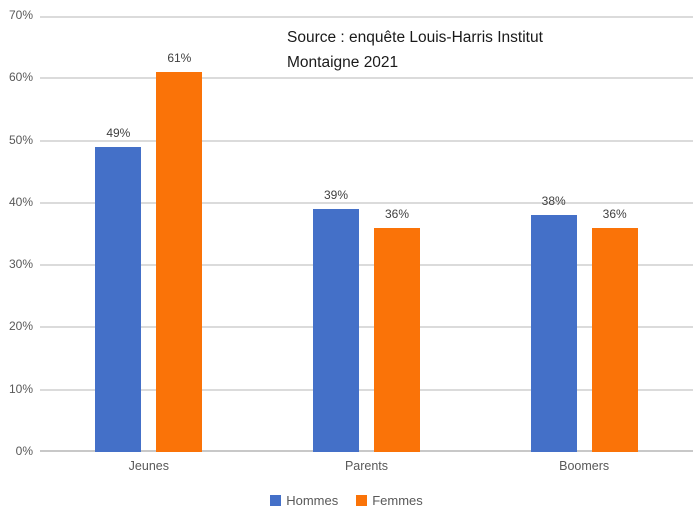  Describe the element at coordinates (553, 323) in the screenshot. I see `bar-hommes-boomers: 38%` at that location.